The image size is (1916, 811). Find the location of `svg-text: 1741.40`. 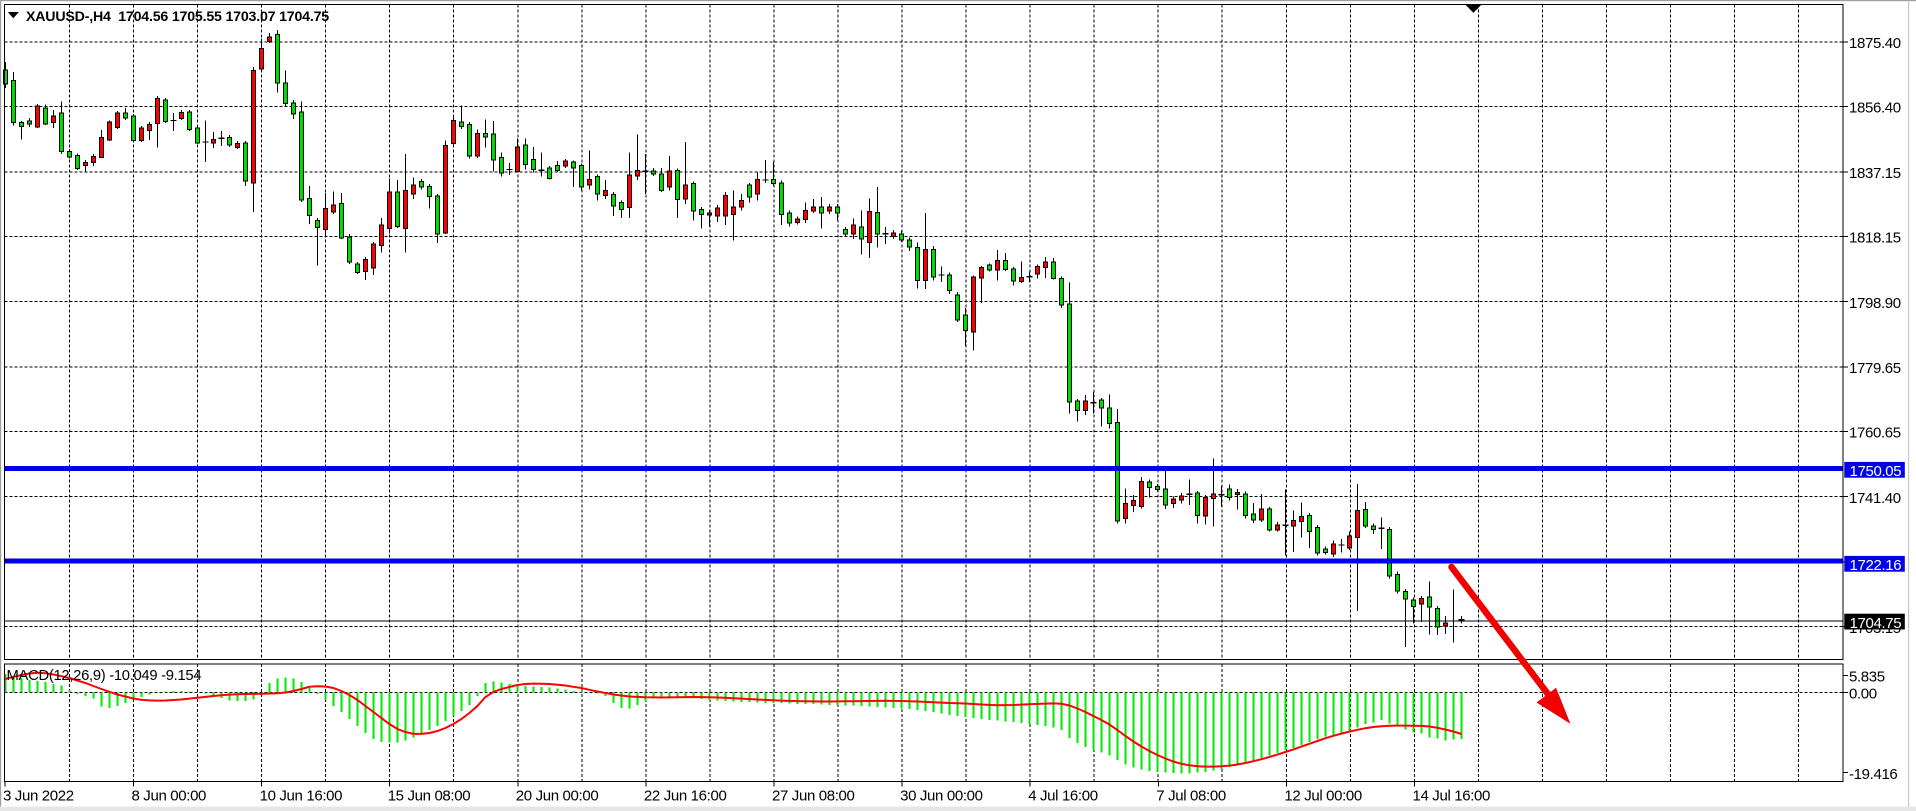

svg-text: 1741.40 is located at coordinates (1875, 498).